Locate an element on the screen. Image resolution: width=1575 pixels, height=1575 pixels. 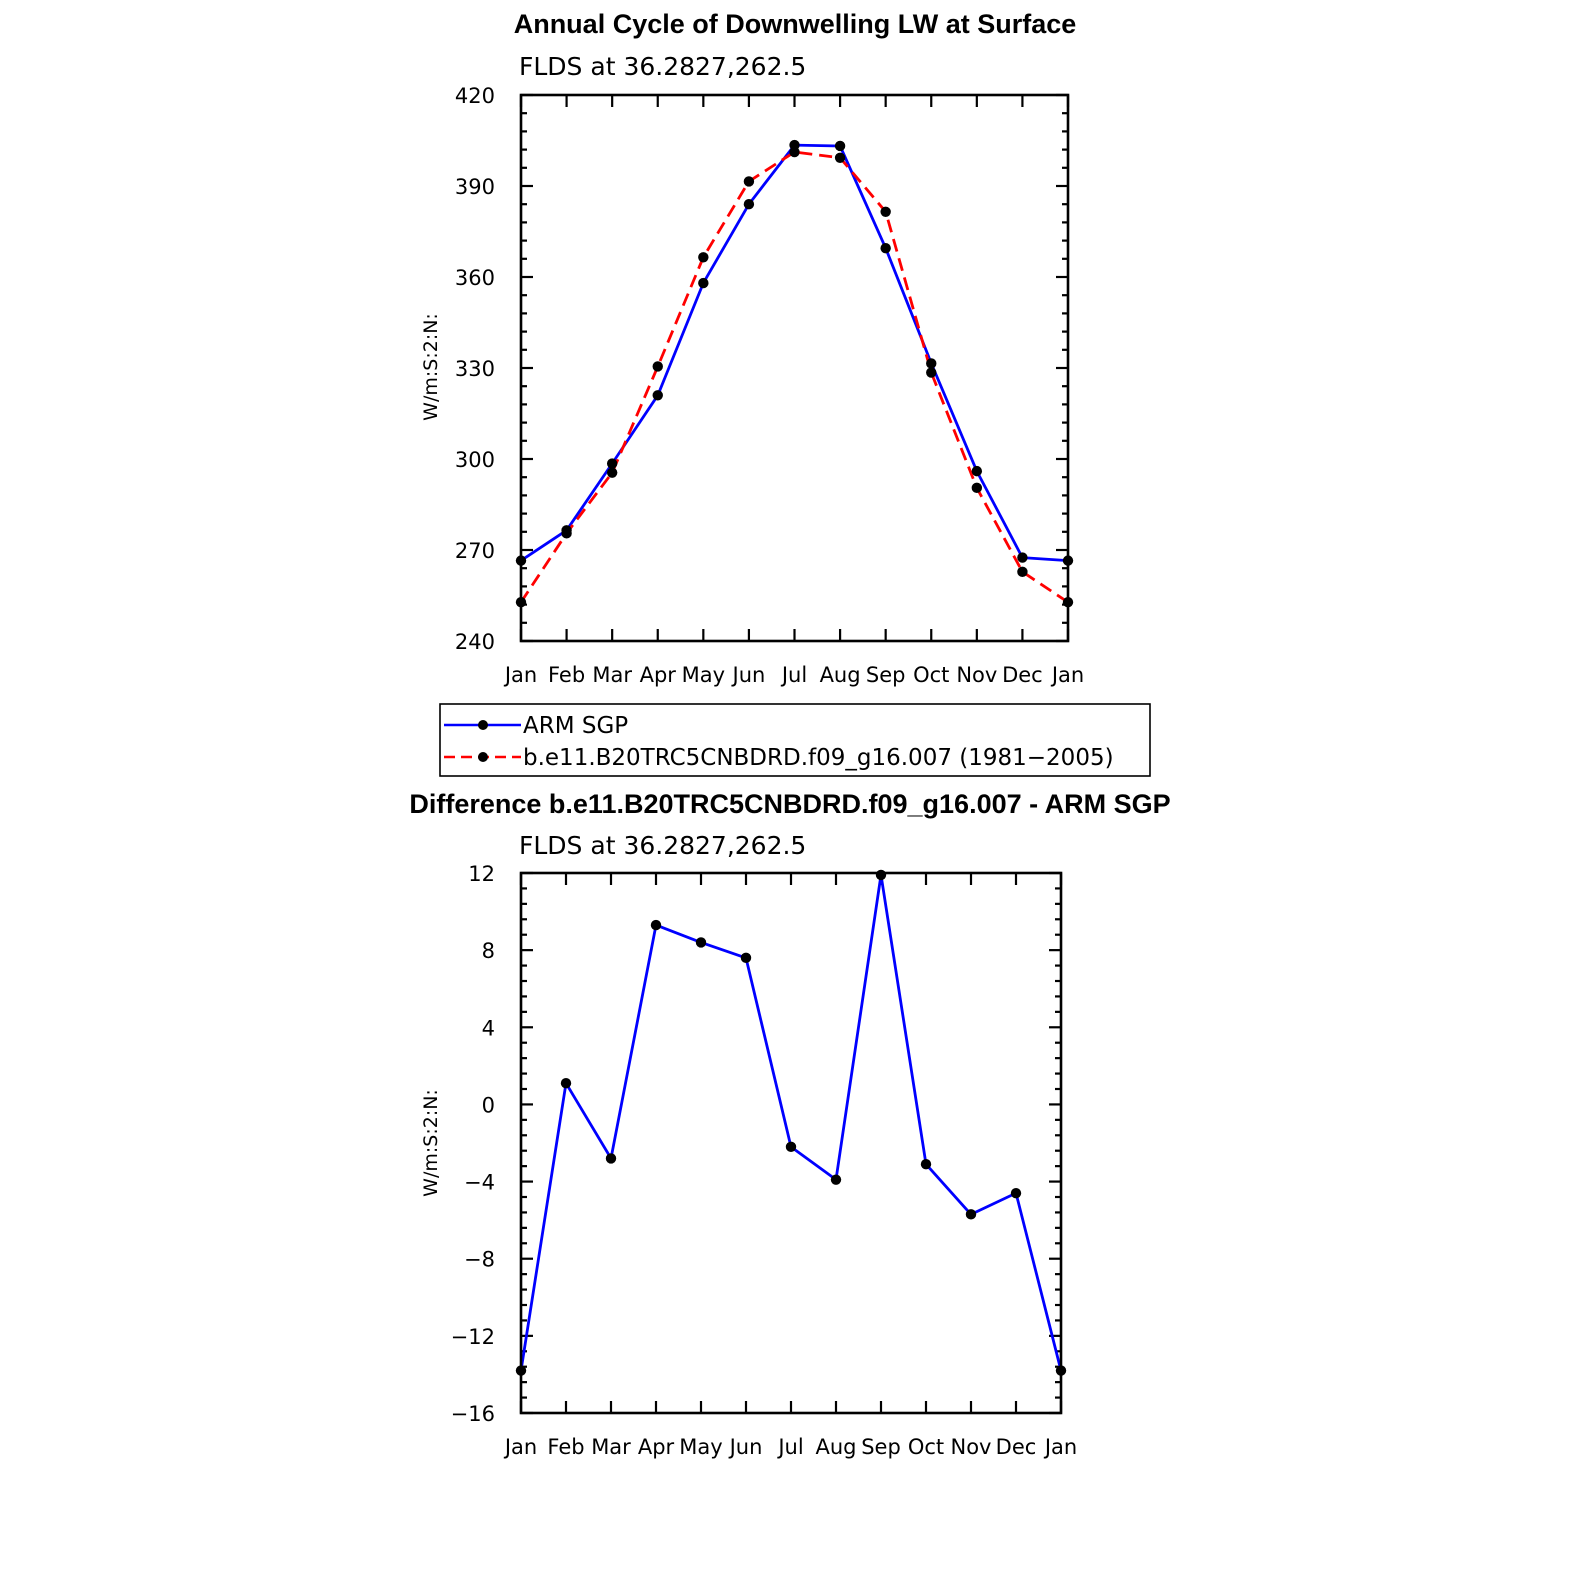
y-tick-label: 12 is located at coordinates (481, 874).